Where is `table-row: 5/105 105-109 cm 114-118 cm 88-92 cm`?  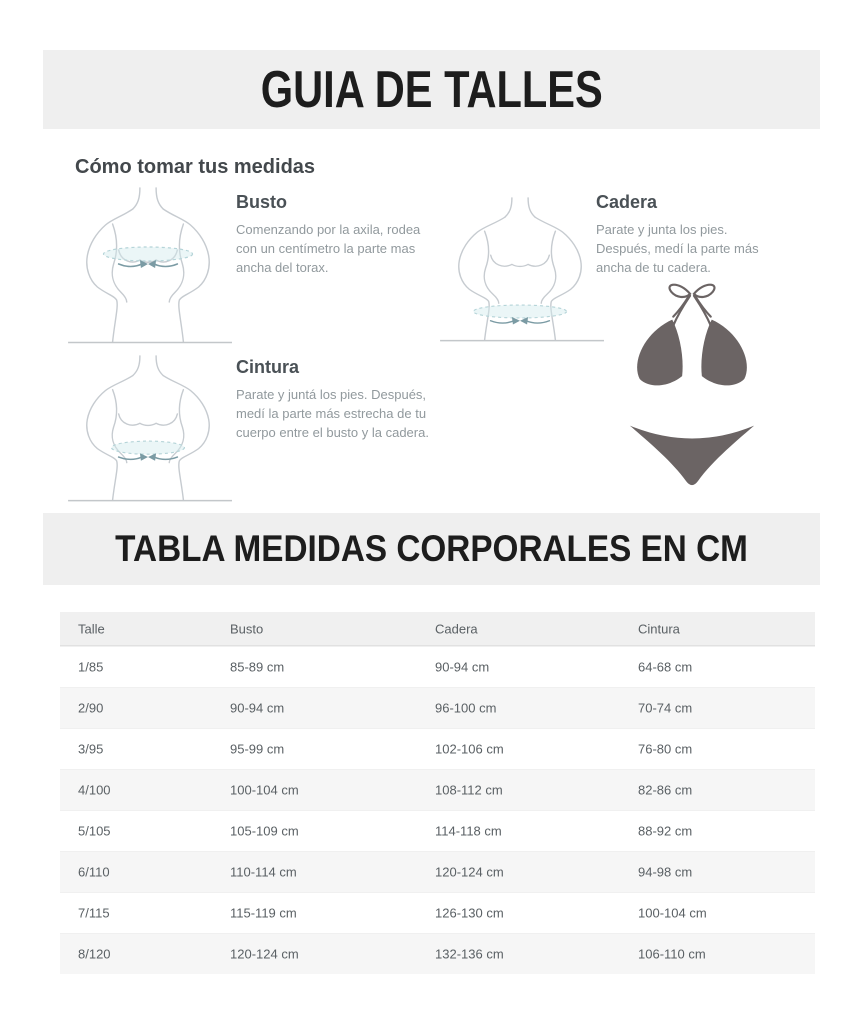 table-row: 5/105 105-109 cm 114-118 cm 88-92 cm is located at coordinates (437, 830).